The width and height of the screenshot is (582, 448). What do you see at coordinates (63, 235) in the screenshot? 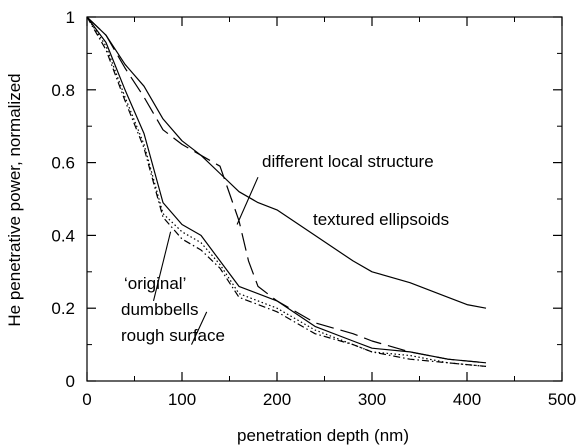
I see `y-tick-label: 0.4` at bounding box center [63, 235].